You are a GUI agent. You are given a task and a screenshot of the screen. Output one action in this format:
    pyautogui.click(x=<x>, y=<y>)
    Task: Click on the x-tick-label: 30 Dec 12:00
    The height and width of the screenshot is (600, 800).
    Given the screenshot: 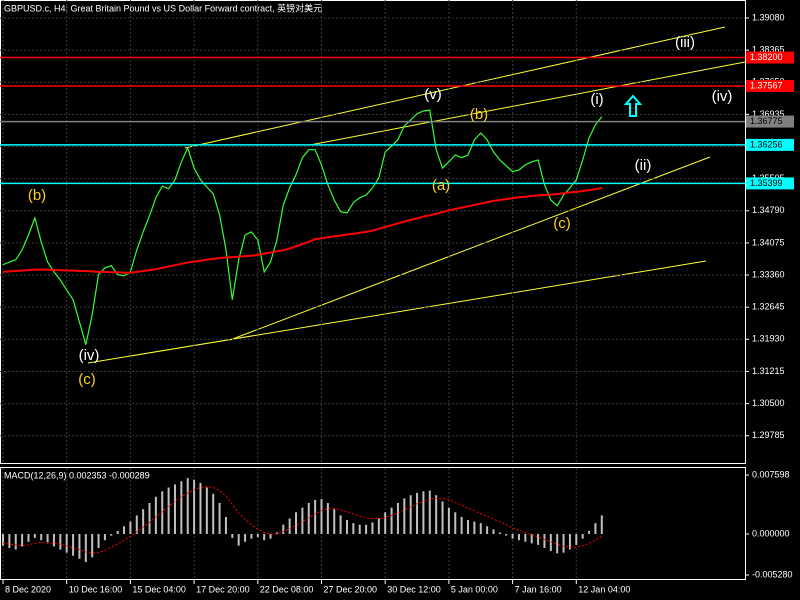 What is the action you would take?
    pyautogui.click(x=414, y=589)
    